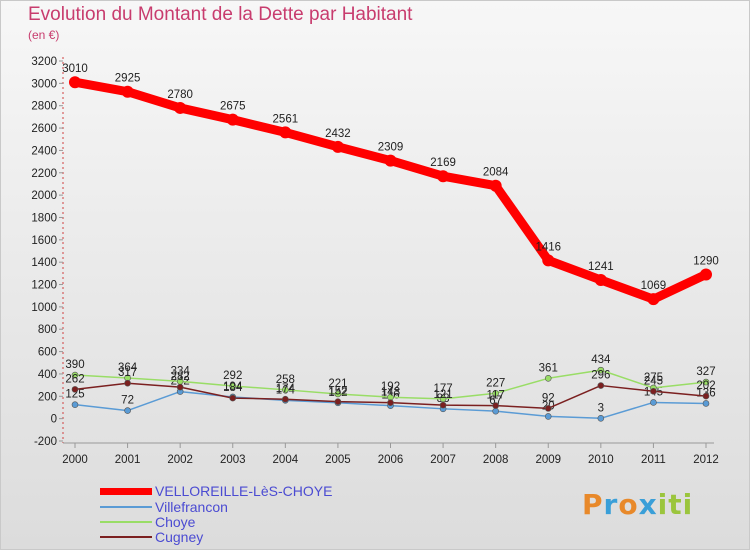  Describe the element at coordinates (44, 308) in the screenshot. I see `y-tick-label: 1000` at that location.